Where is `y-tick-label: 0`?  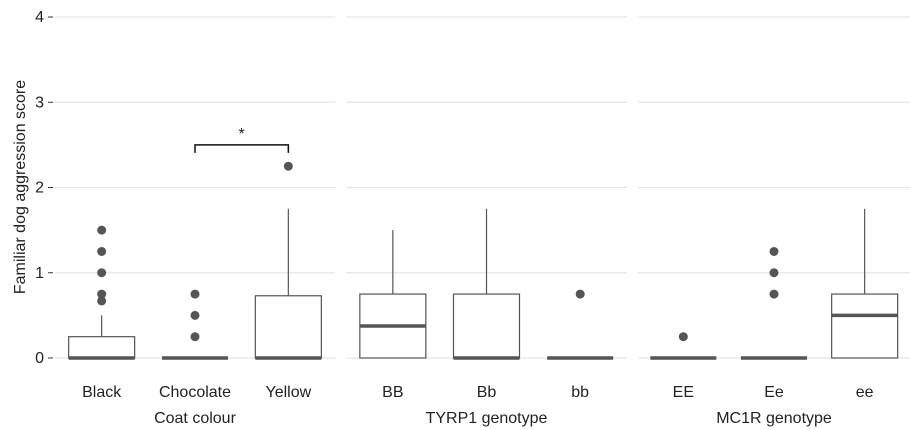 y-tick-label: 0 is located at coordinates (39, 358).